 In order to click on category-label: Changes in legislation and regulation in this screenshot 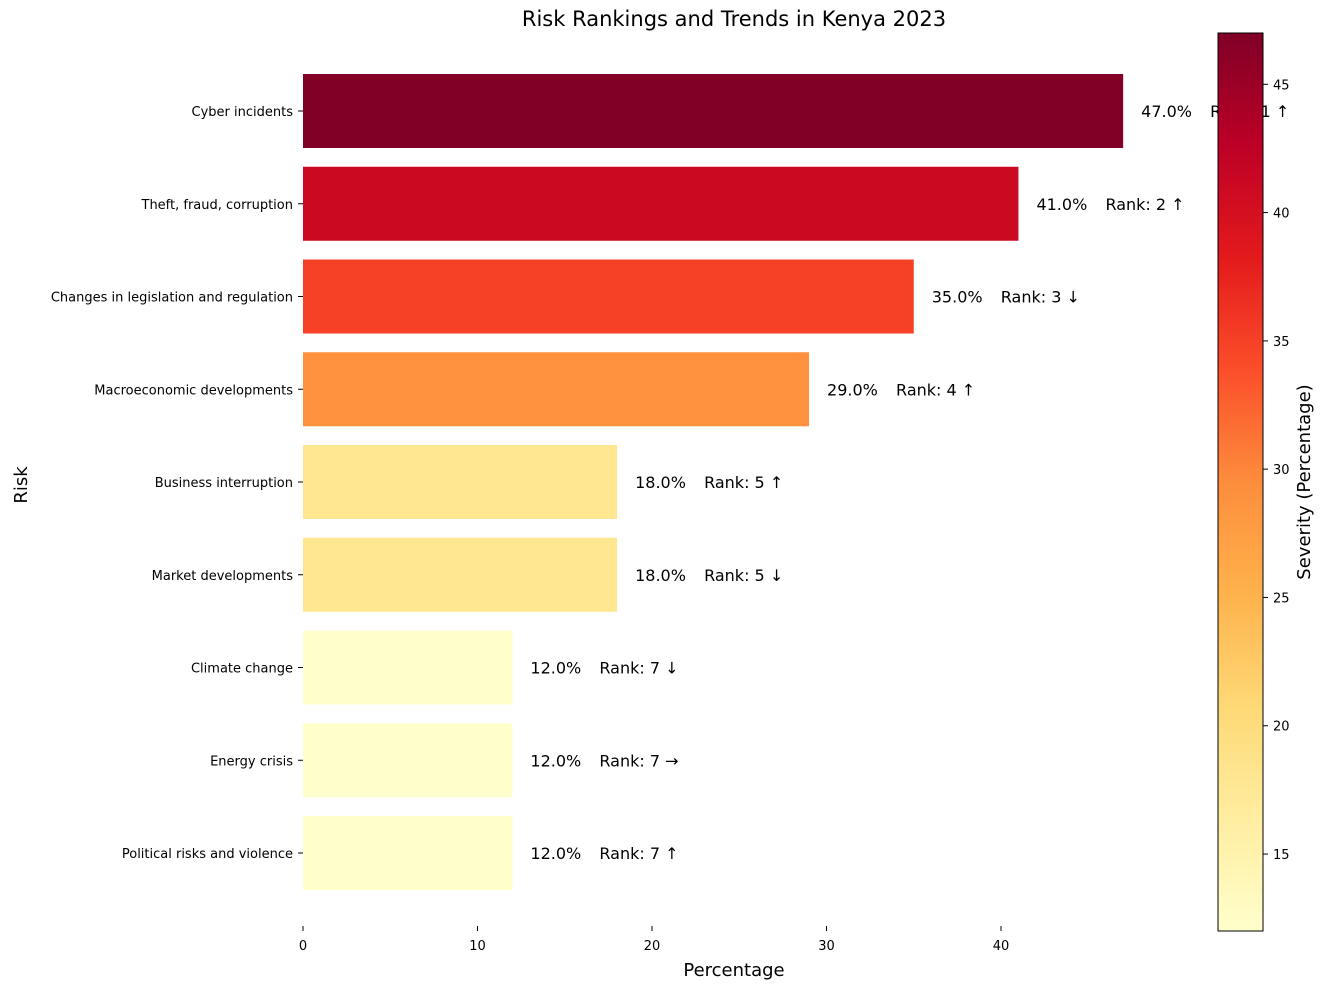, I will do `click(172, 298)`.